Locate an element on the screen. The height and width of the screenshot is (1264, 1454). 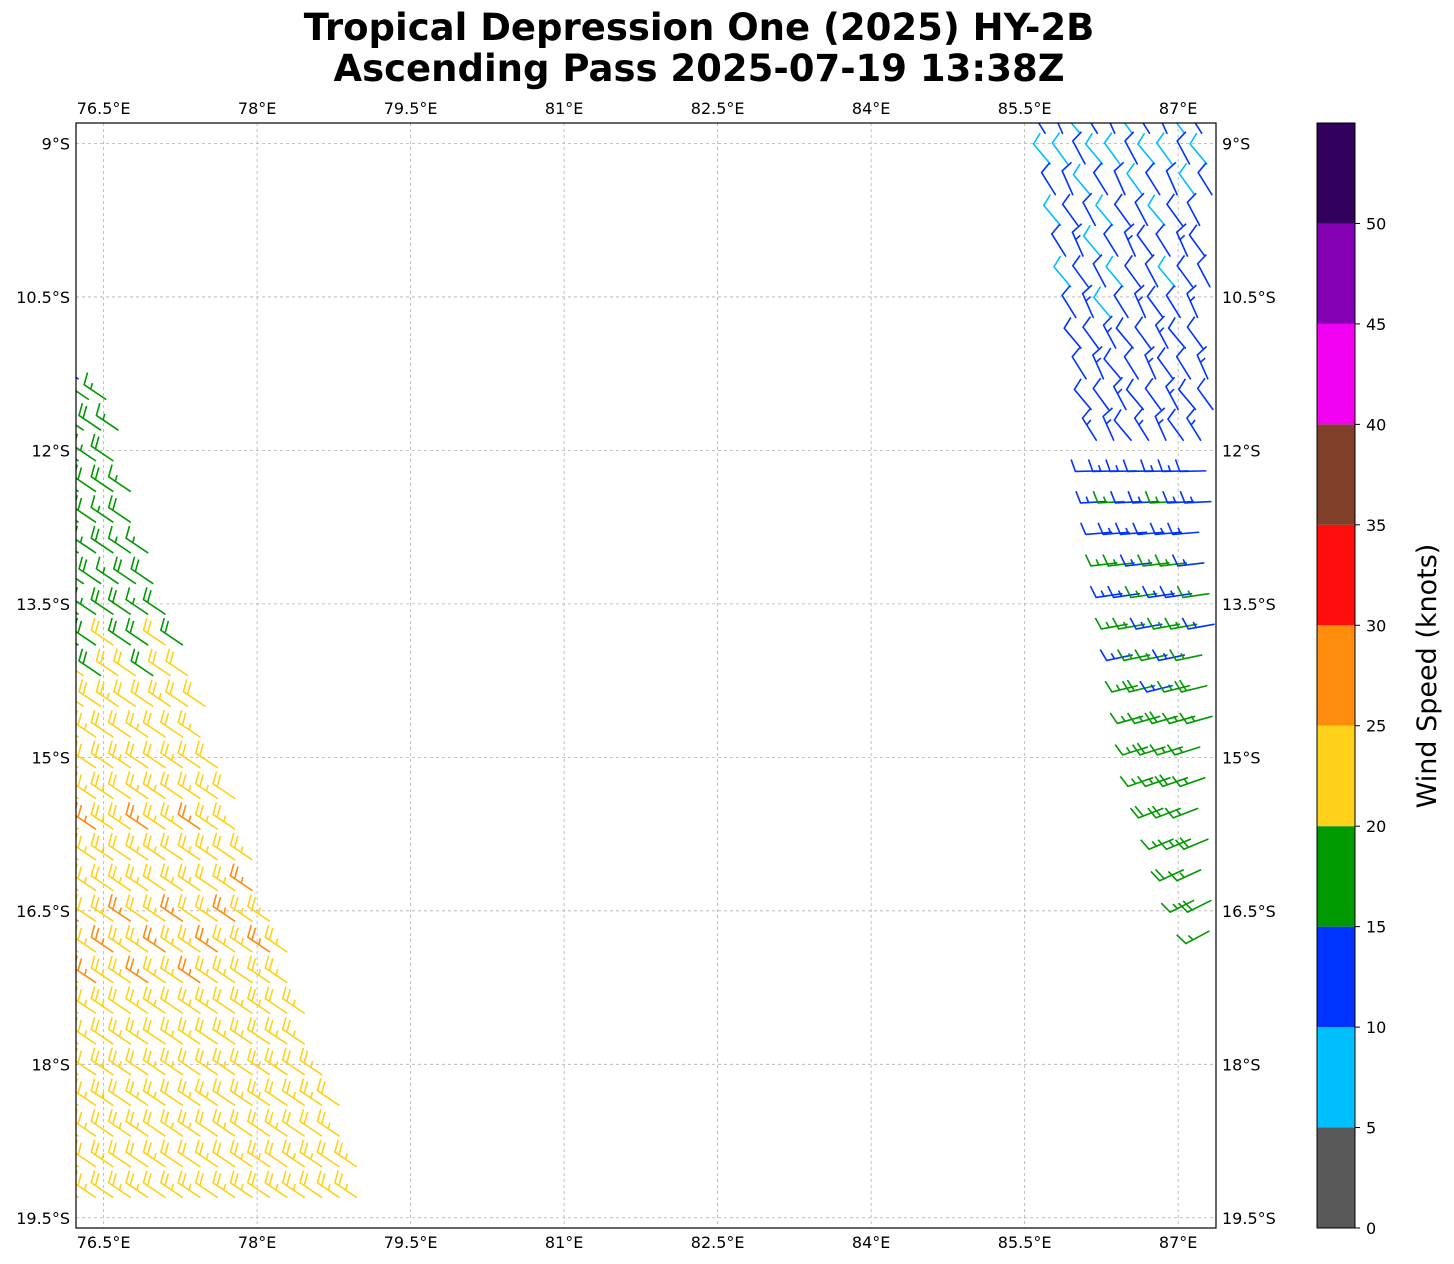
colorbar-tick-label: 45 is located at coordinates (1376, 324).